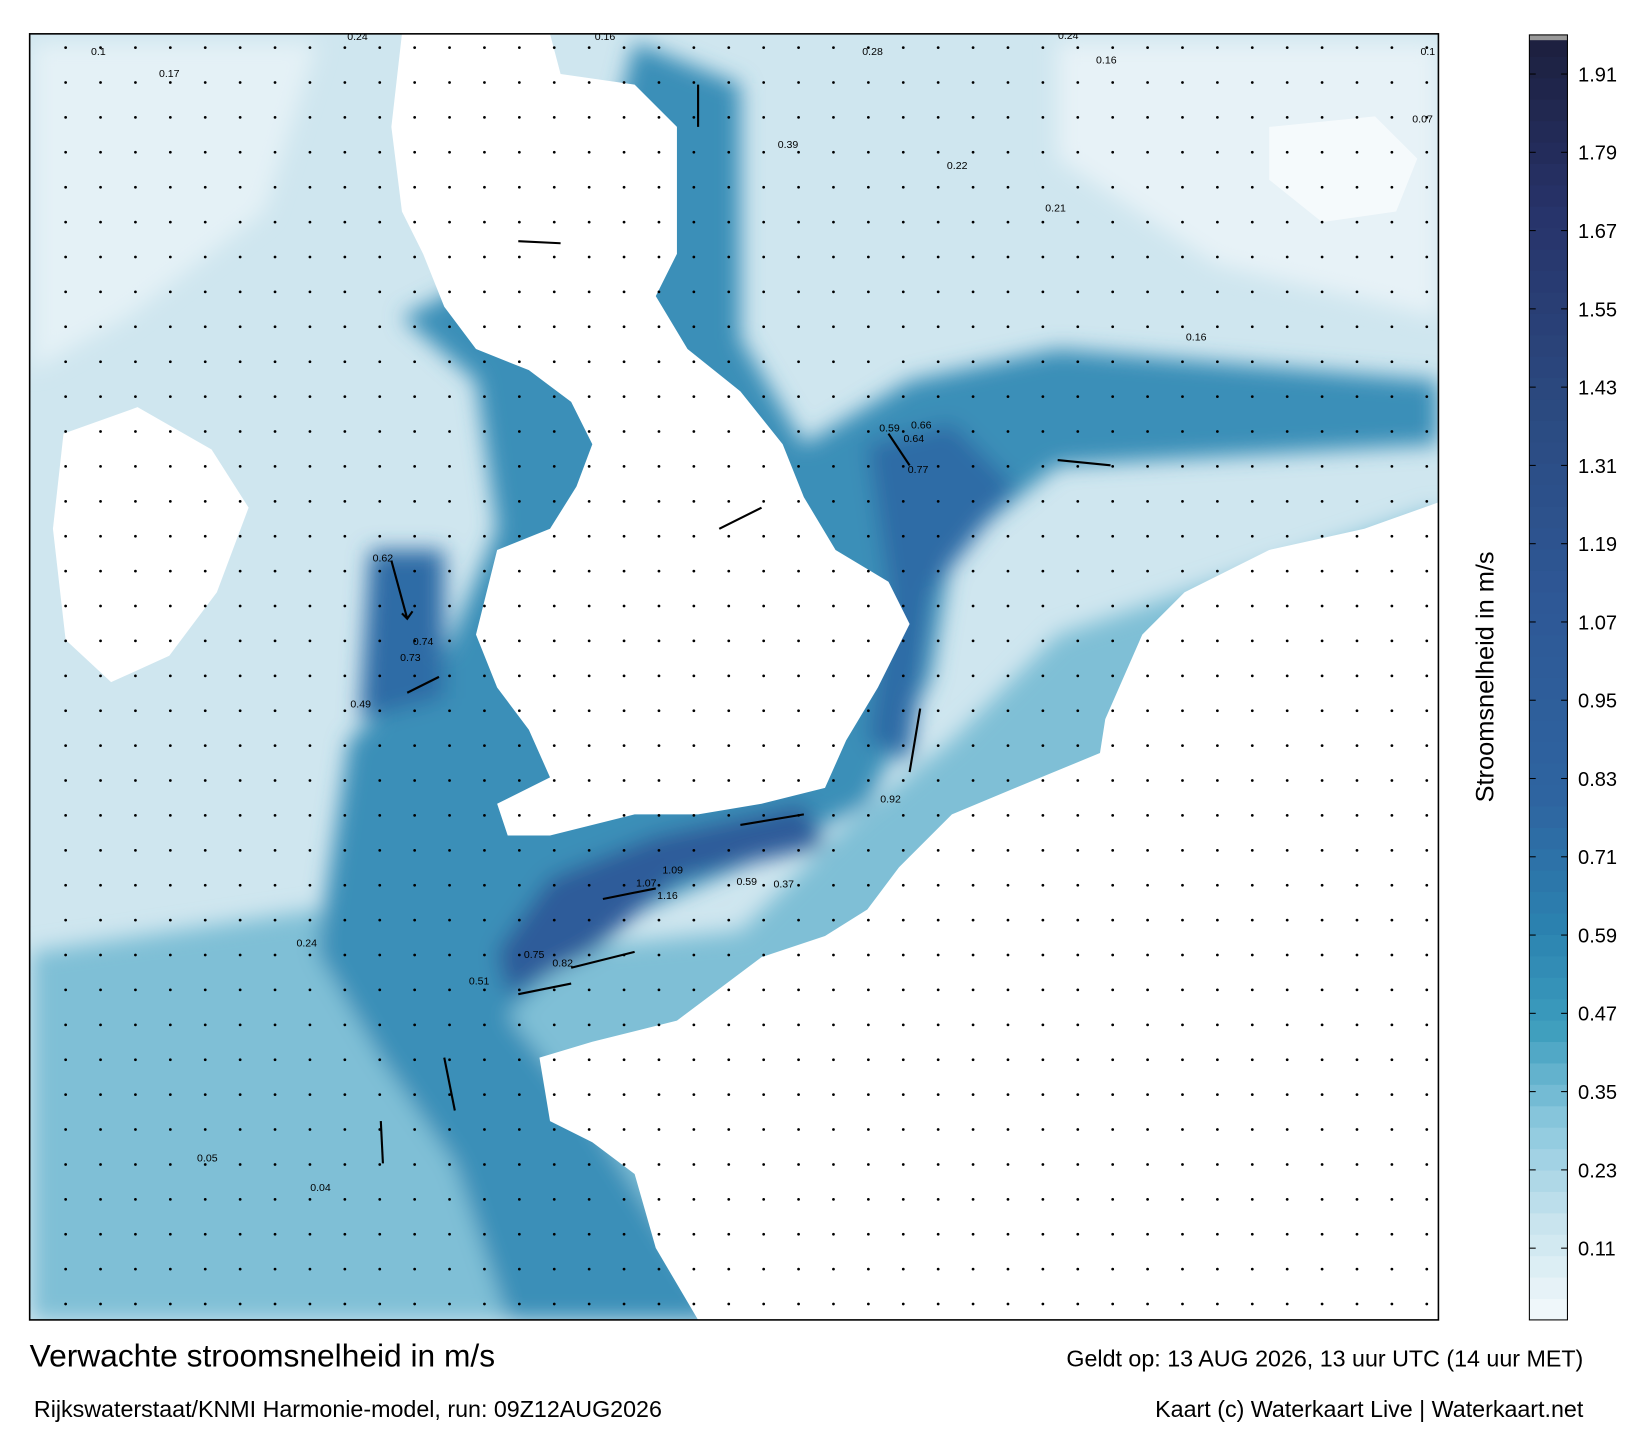 The image size is (1650, 1455). Describe the element at coordinates (890, 800) in the screenshot. I see `value-label: 0.92` at that location.